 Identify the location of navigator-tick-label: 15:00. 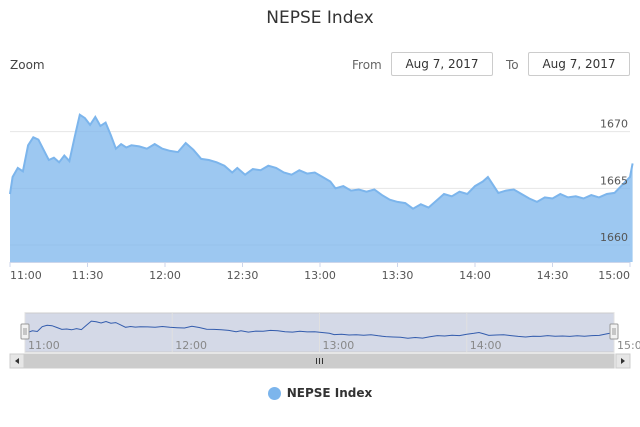
(628, 345).